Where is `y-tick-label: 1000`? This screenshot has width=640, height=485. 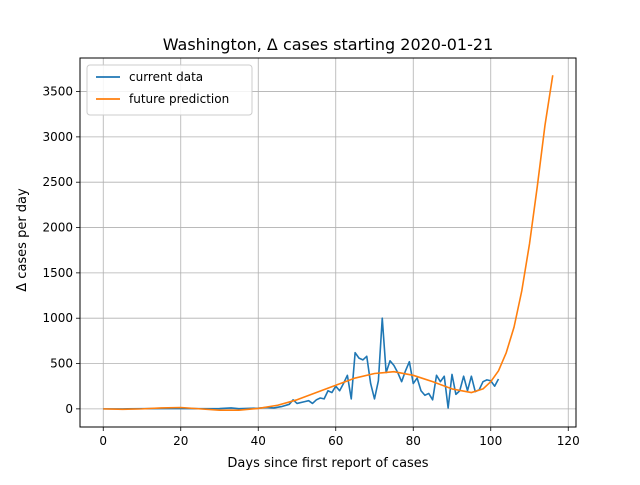
y-tick-label: 1000 is located at coordinates (57, 318).